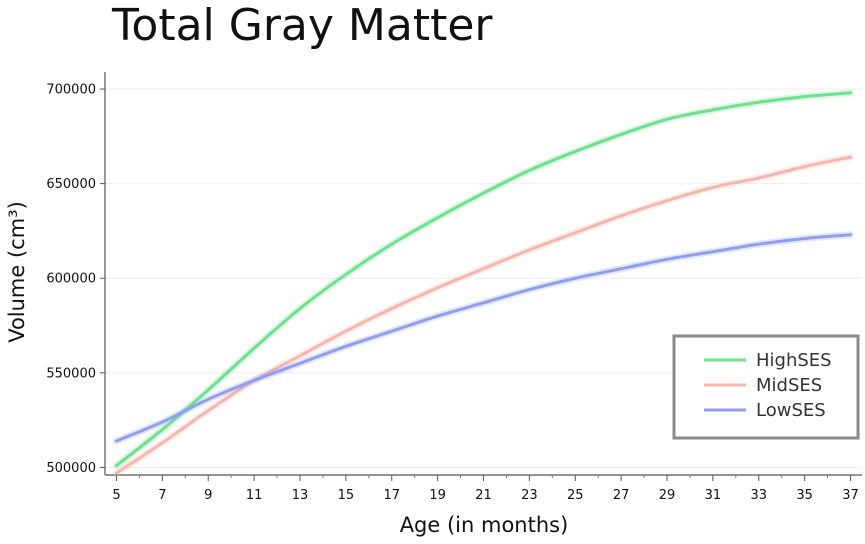 This screenshot has height=544, width=865. I want to click on y-ticks: 500000 550000 600000 650000 700000, so click(75, 279).